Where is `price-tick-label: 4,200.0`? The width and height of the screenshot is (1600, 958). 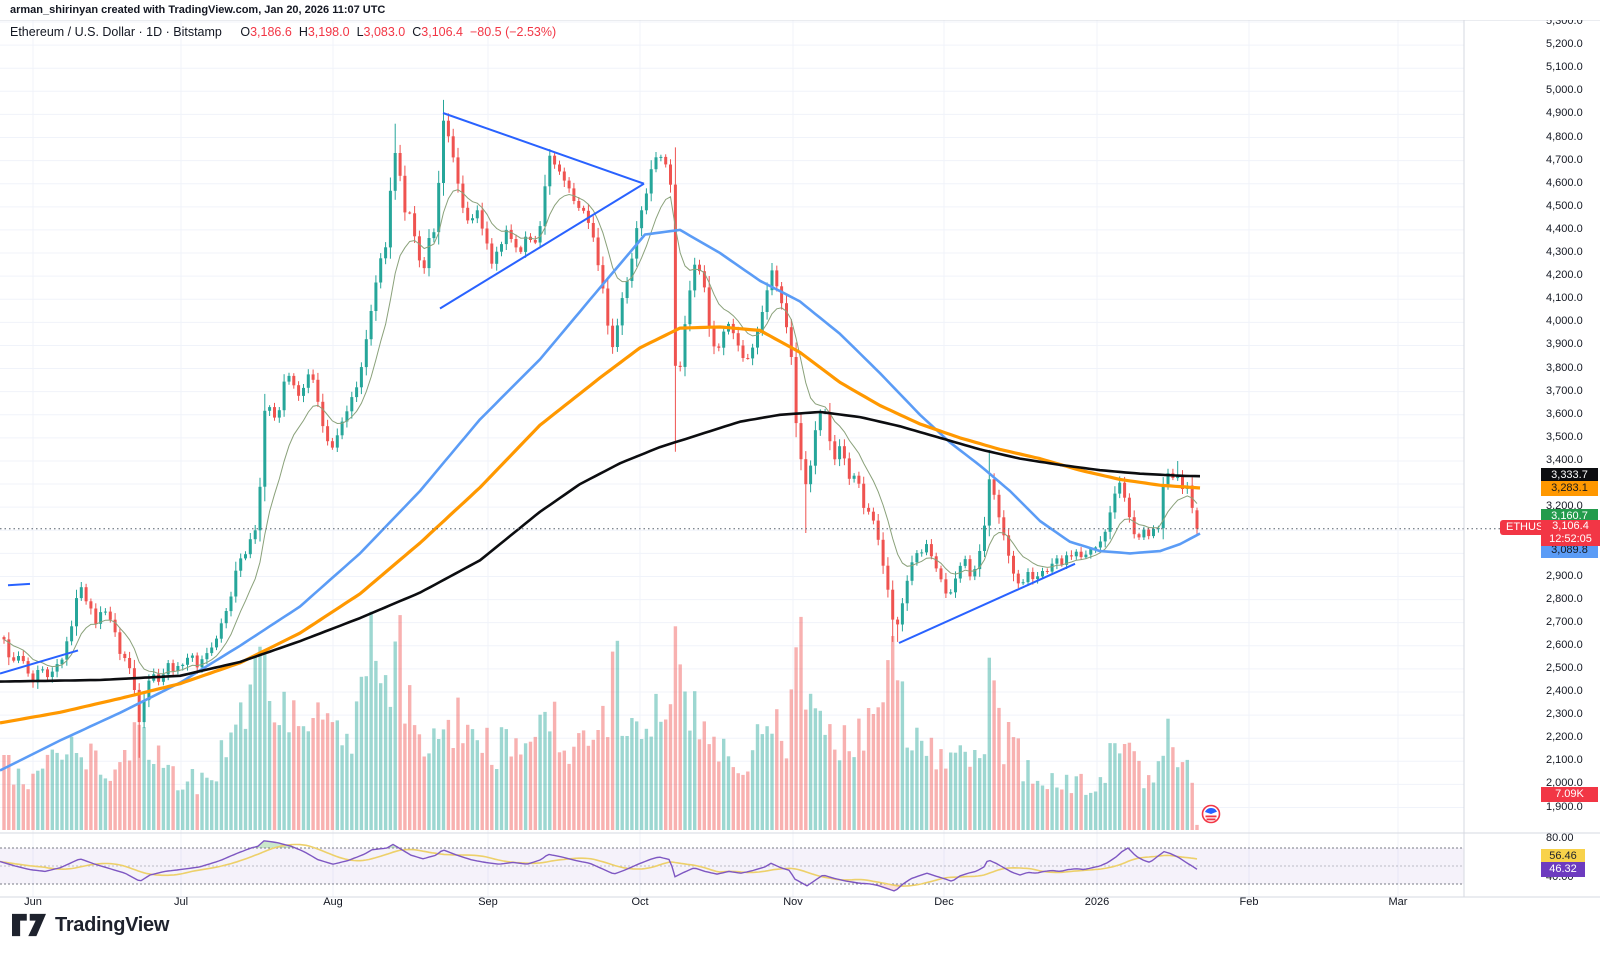 price-tick-label: 4,200.0 is located at coordinates (1564, 275).